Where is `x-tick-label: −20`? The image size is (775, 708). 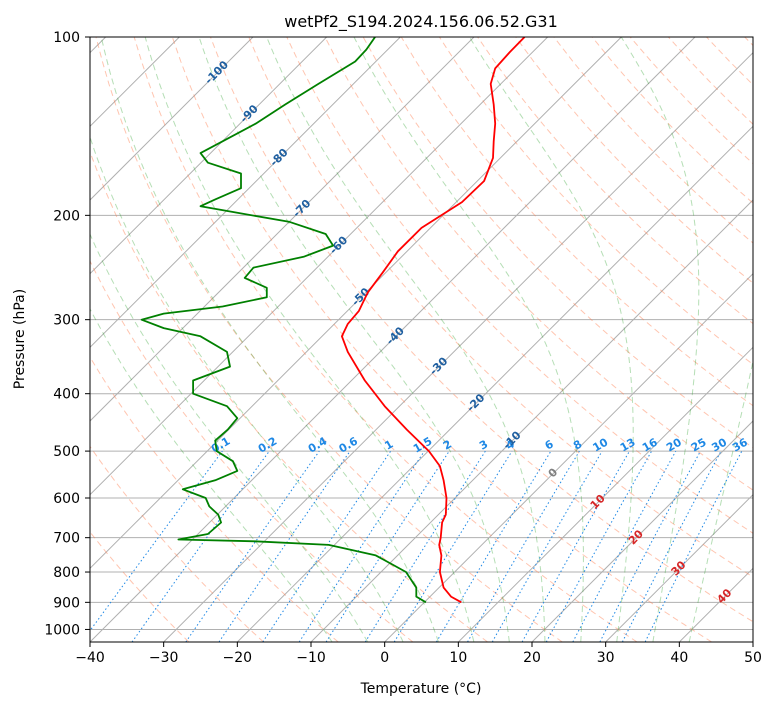 x-tick-label: −20 is located at coordinates (238, 658).